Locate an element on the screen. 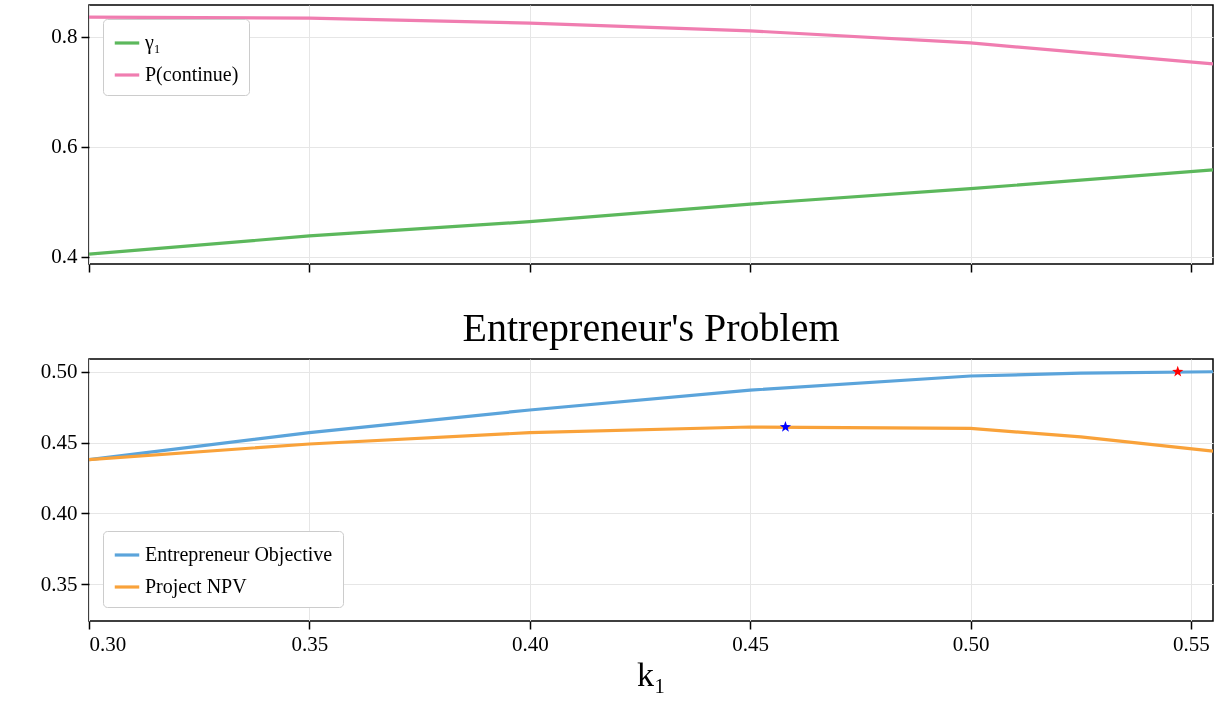 This screenshot has height=719, width=1228. y-tick-label: 0.40 is located at coordinates (59, 512).